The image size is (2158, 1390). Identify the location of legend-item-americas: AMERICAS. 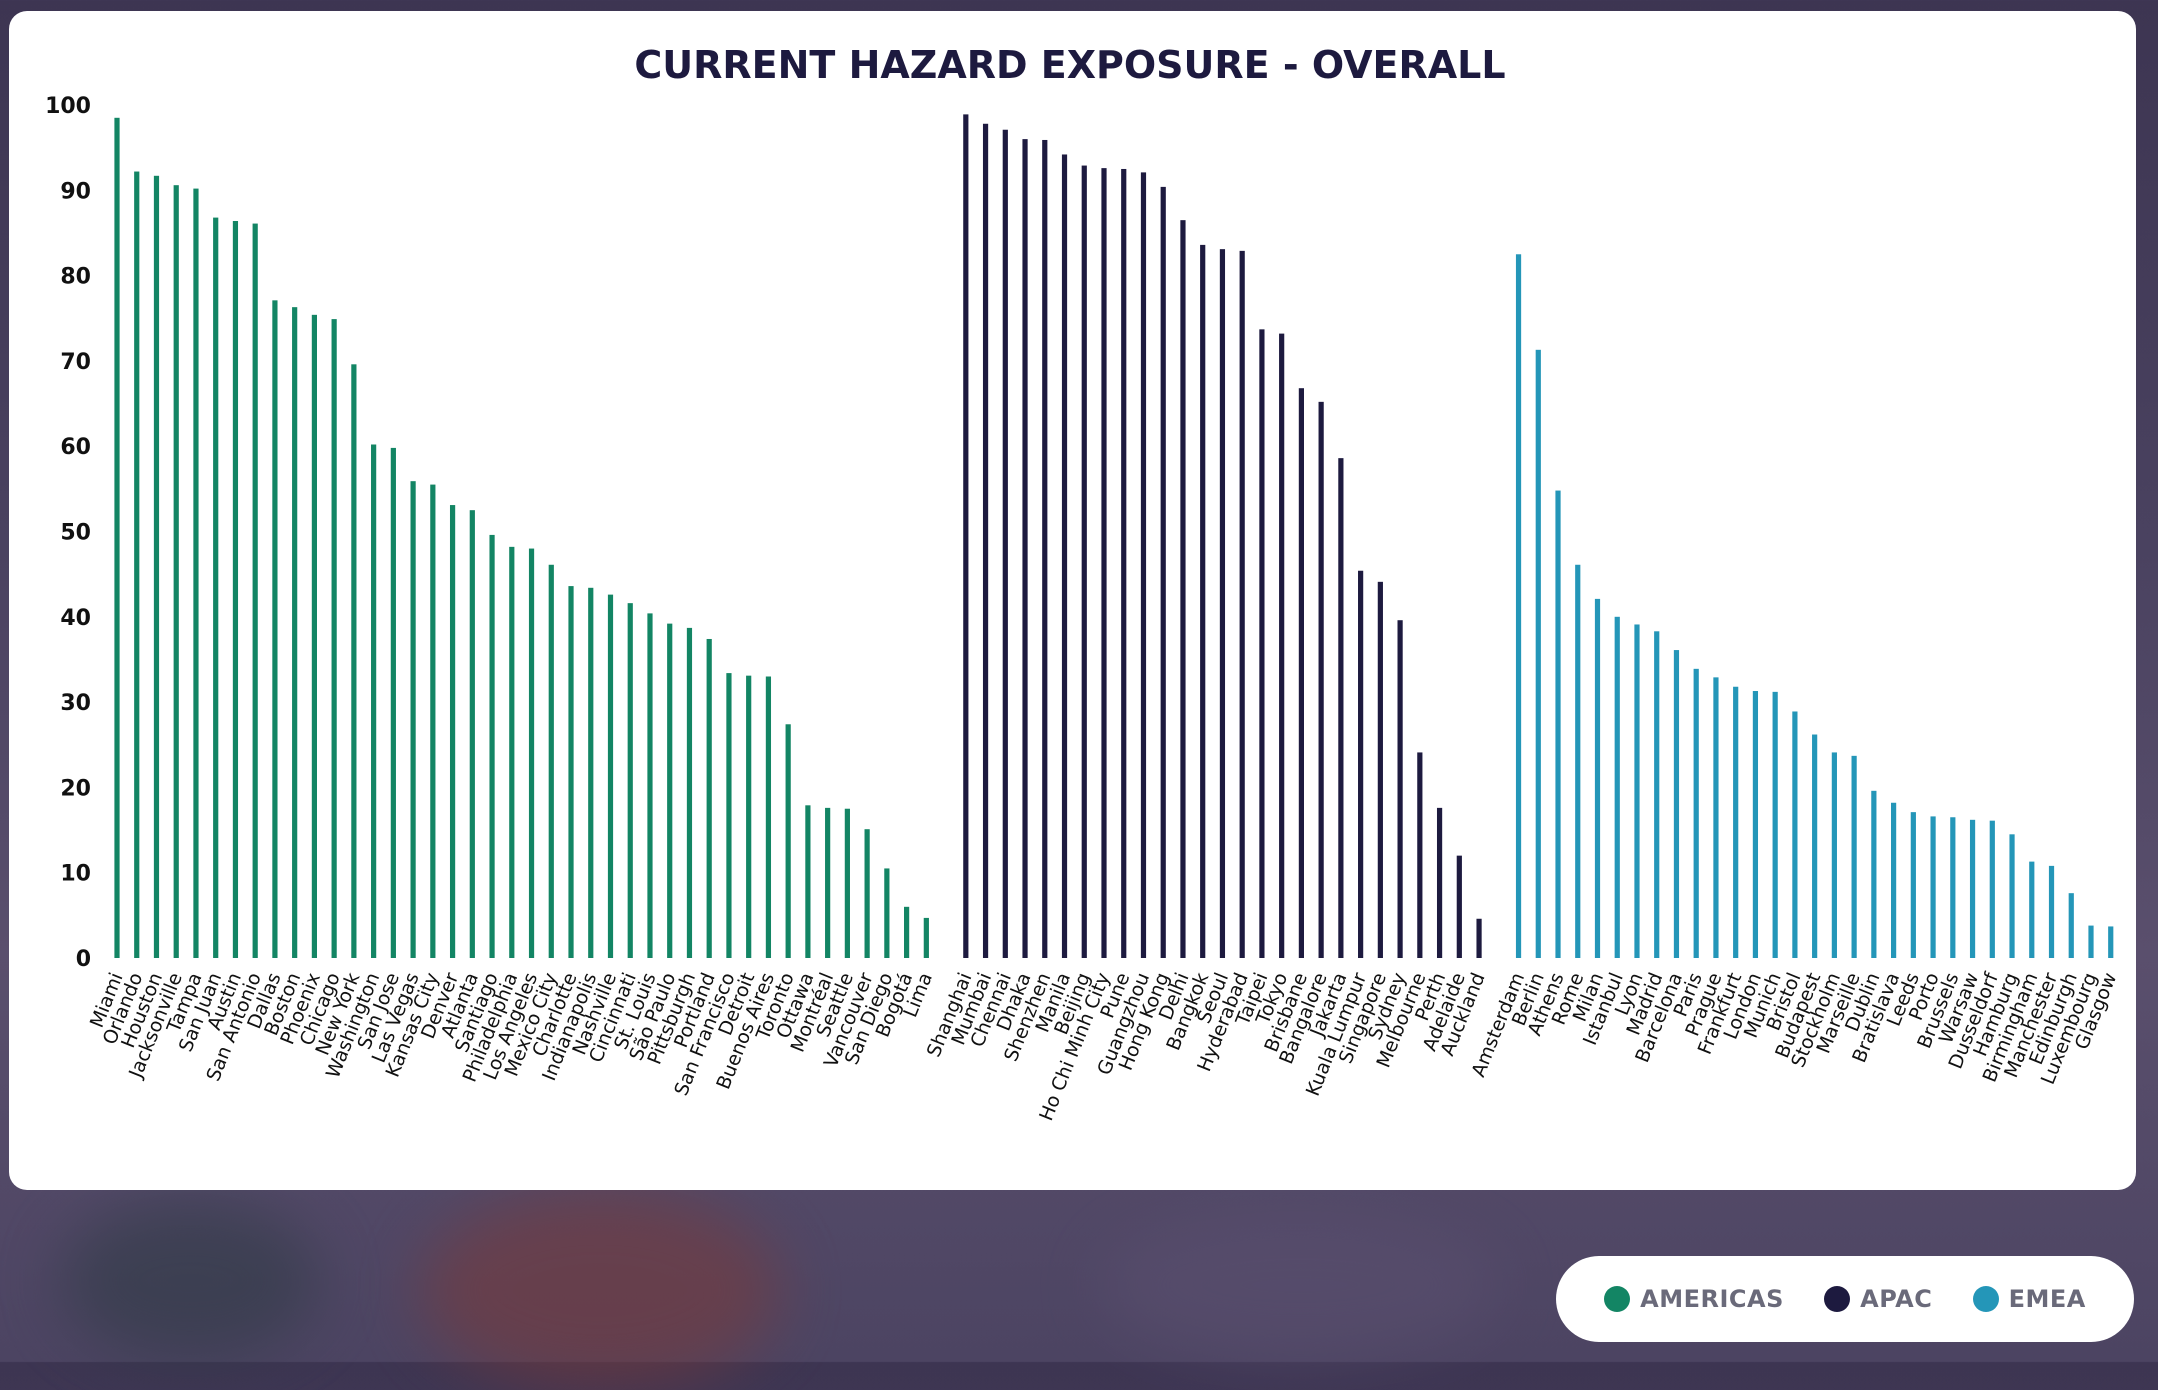
(1694, 1299).